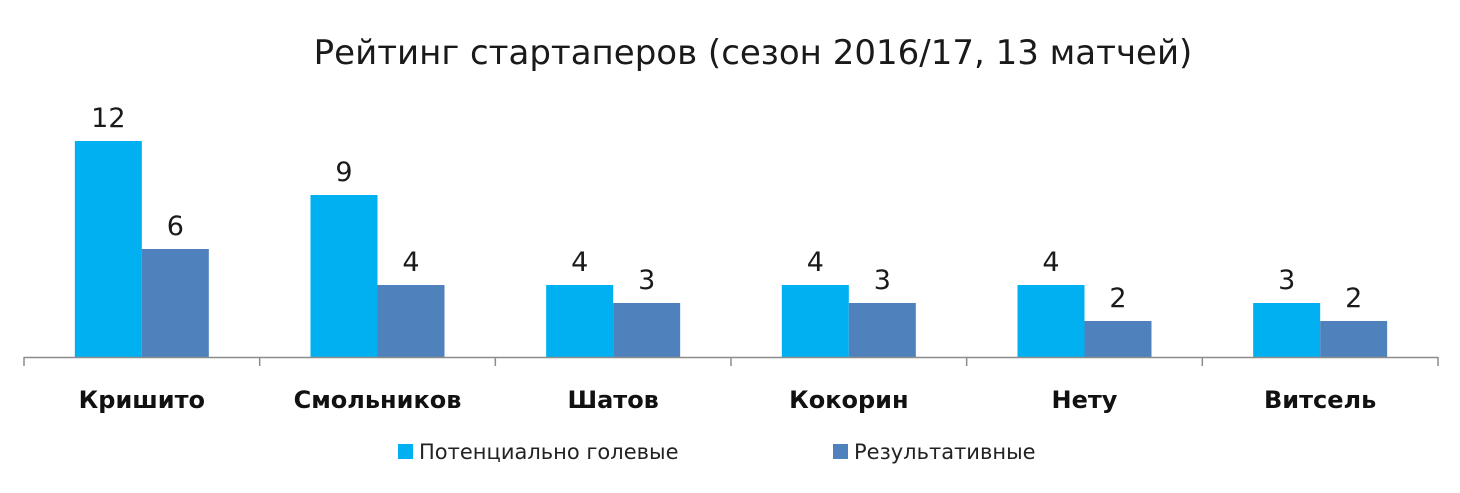 The width and height of the screenshot is (1460, 493). Describe the element at coordinates (175, 226) in the screenshot. I see `data-label: 6` at that location.